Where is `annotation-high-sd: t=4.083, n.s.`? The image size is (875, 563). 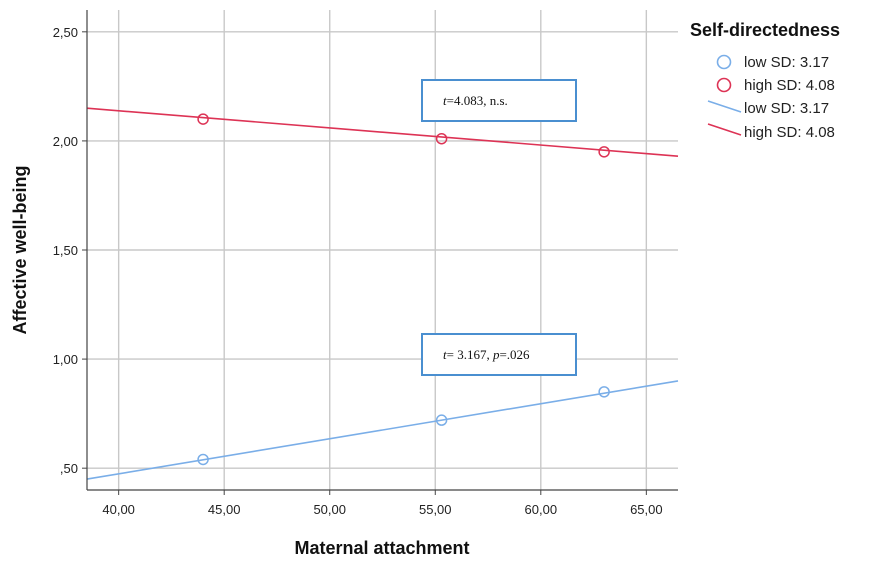
annotation-high-sd: t=4.083, n.s. is located at coordinates (499, 100).